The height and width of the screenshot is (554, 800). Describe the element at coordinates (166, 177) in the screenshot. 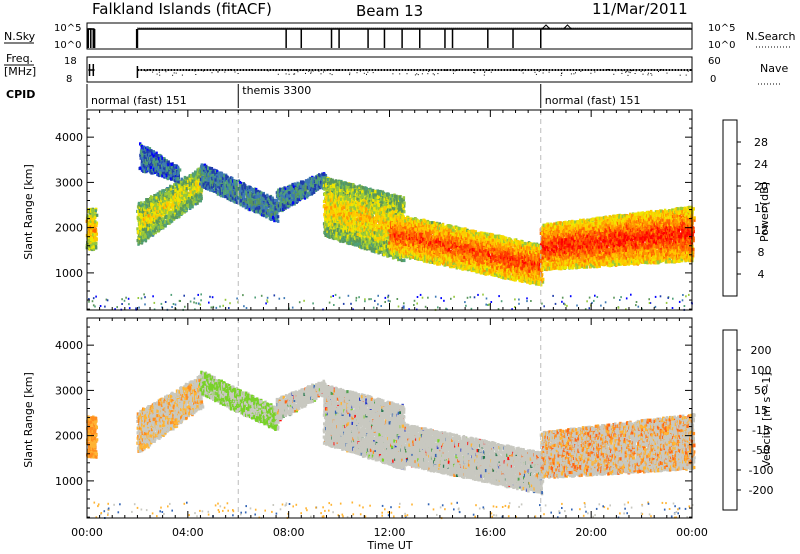

I see `power-cell-2016` at that location.